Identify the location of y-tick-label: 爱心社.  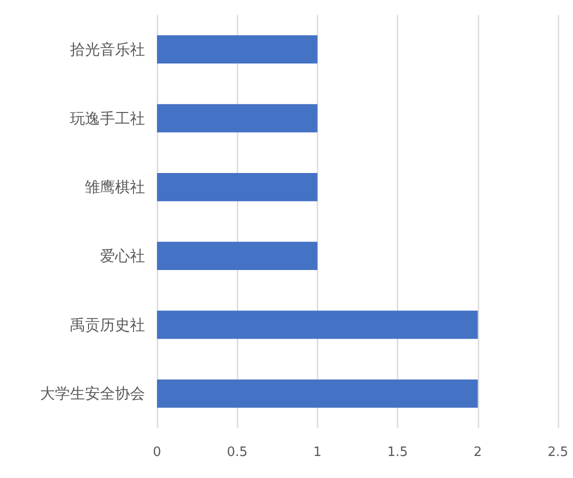
(122, 255).